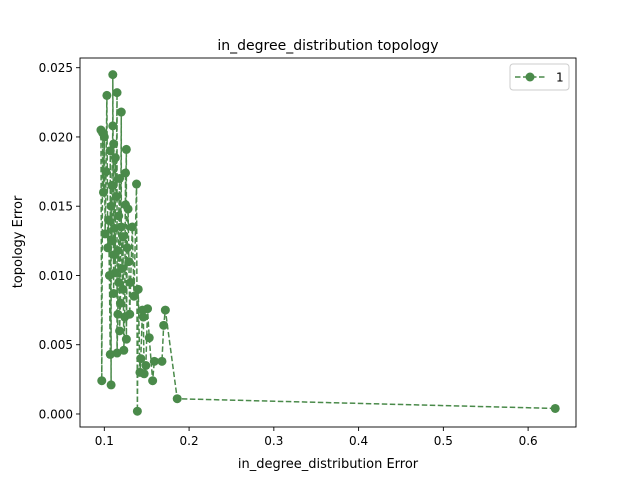 The height and width of the screenshot is (484, 640). I want to click on legend-marker, so click(530, 77).